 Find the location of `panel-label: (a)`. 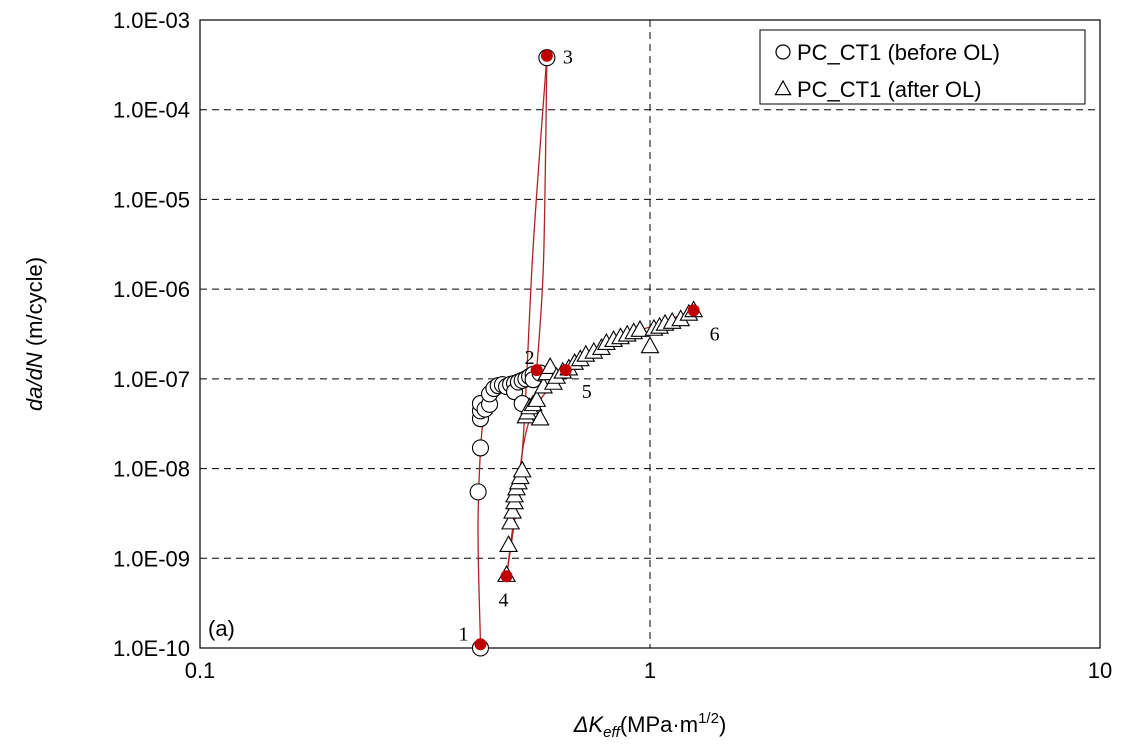

panel-label: (a) is located at coordinates (221, 628).